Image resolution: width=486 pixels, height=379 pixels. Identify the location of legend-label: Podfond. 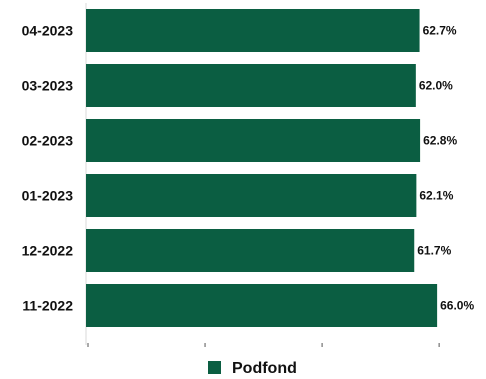
(264, 368).